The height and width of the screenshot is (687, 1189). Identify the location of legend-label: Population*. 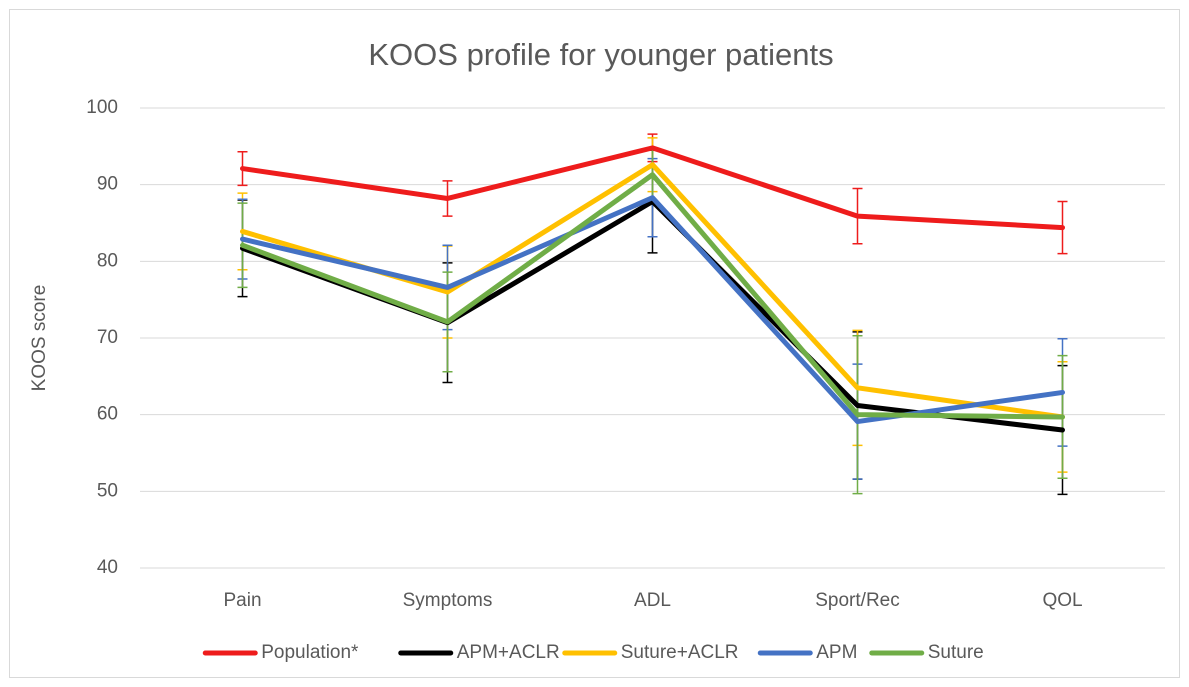
(310, 652).